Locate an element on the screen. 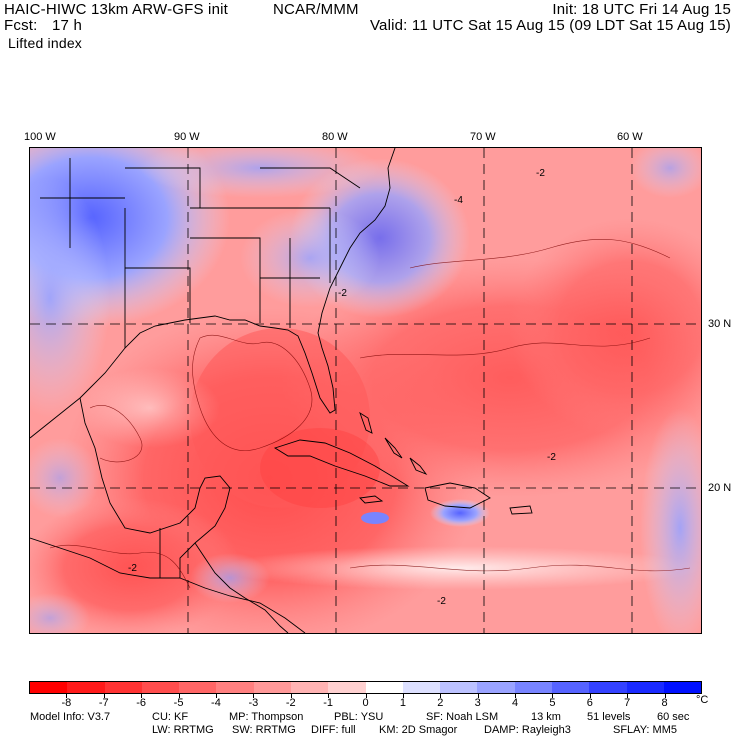 The height and width of the screenshot is (740, 740). footer-sflay: SFLAY: MM5 is located at coordinates (645, 730).